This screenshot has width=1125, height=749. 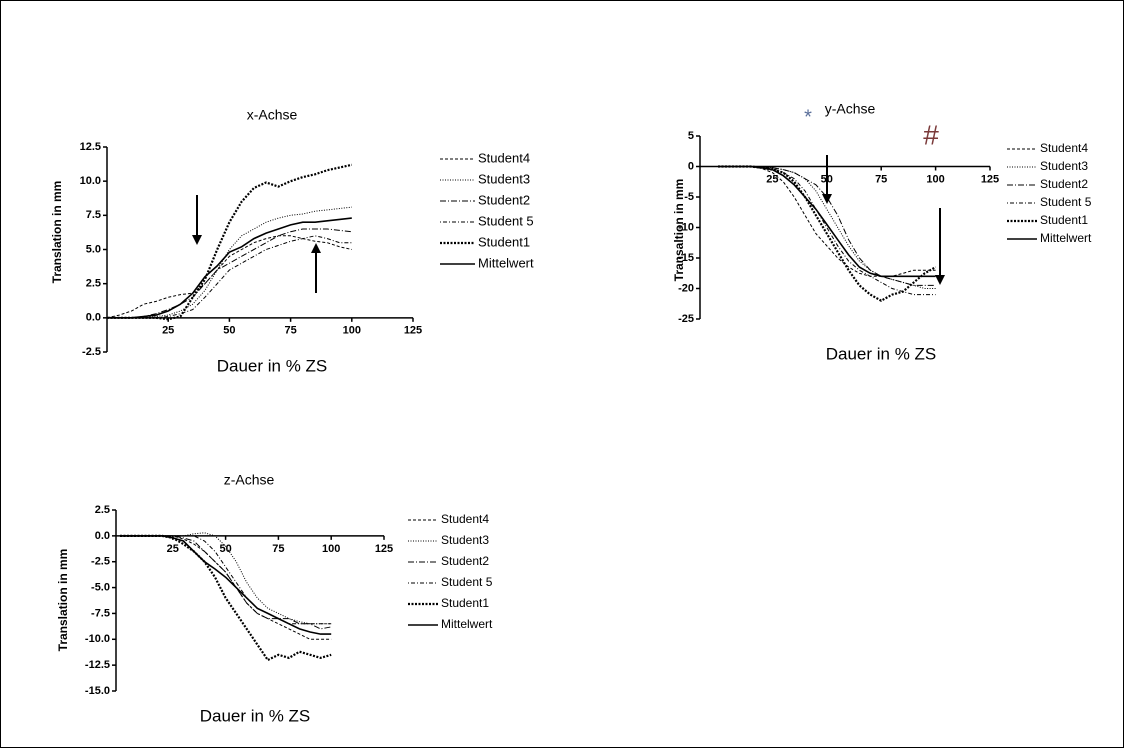 What do you see at coordinates (93, 215) in the screenshot?
I see `y-tick-label: 7.5` at bounding box center [93, 215].